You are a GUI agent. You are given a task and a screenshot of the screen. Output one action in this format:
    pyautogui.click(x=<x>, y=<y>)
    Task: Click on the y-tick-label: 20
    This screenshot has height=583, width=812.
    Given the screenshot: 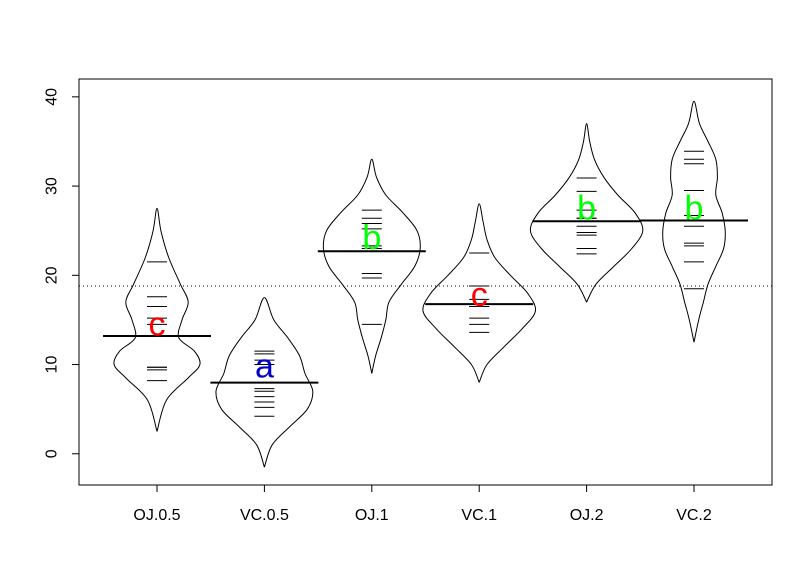 What is the action you would take?
    pyautogui.click(x=52, y=275)
    